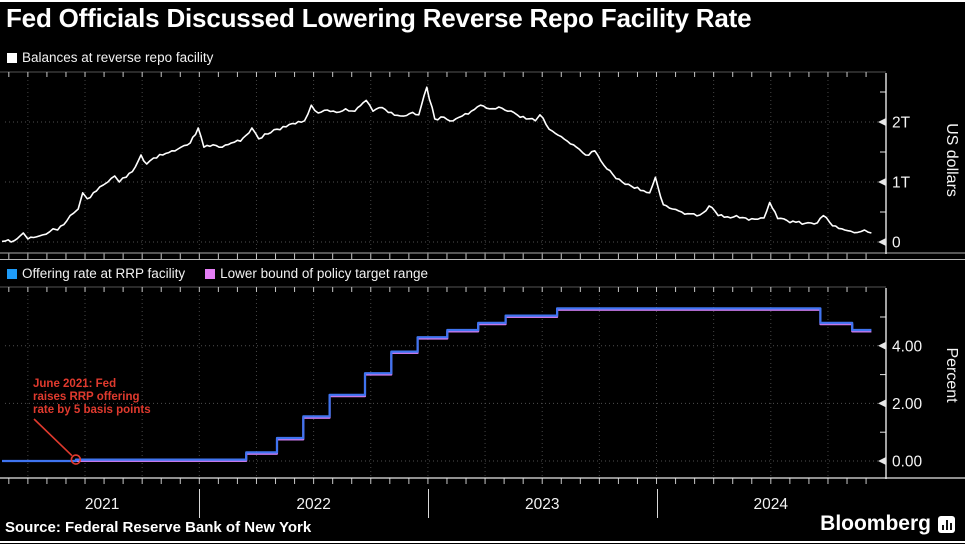 Image resolution: width=965 pixels, height=544 pixels. I want to click on bottom-border, so click(482, 542).